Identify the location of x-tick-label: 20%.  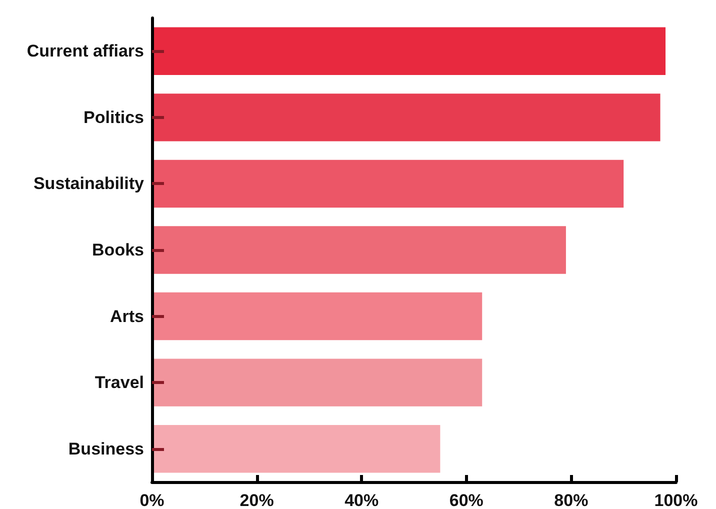
(257, 500).